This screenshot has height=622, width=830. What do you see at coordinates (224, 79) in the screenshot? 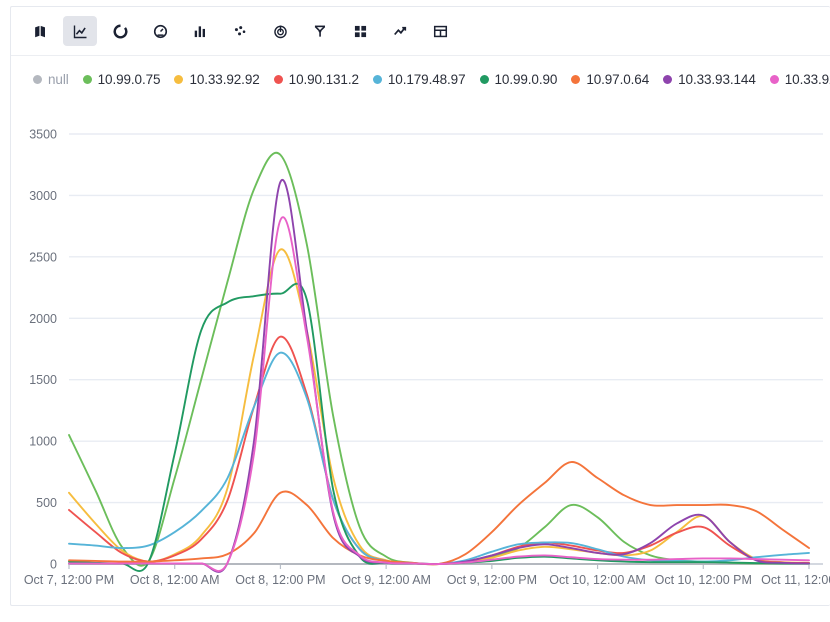
I see `legend-item-label: 10.33.92.92` at bounding box center [224, 79].